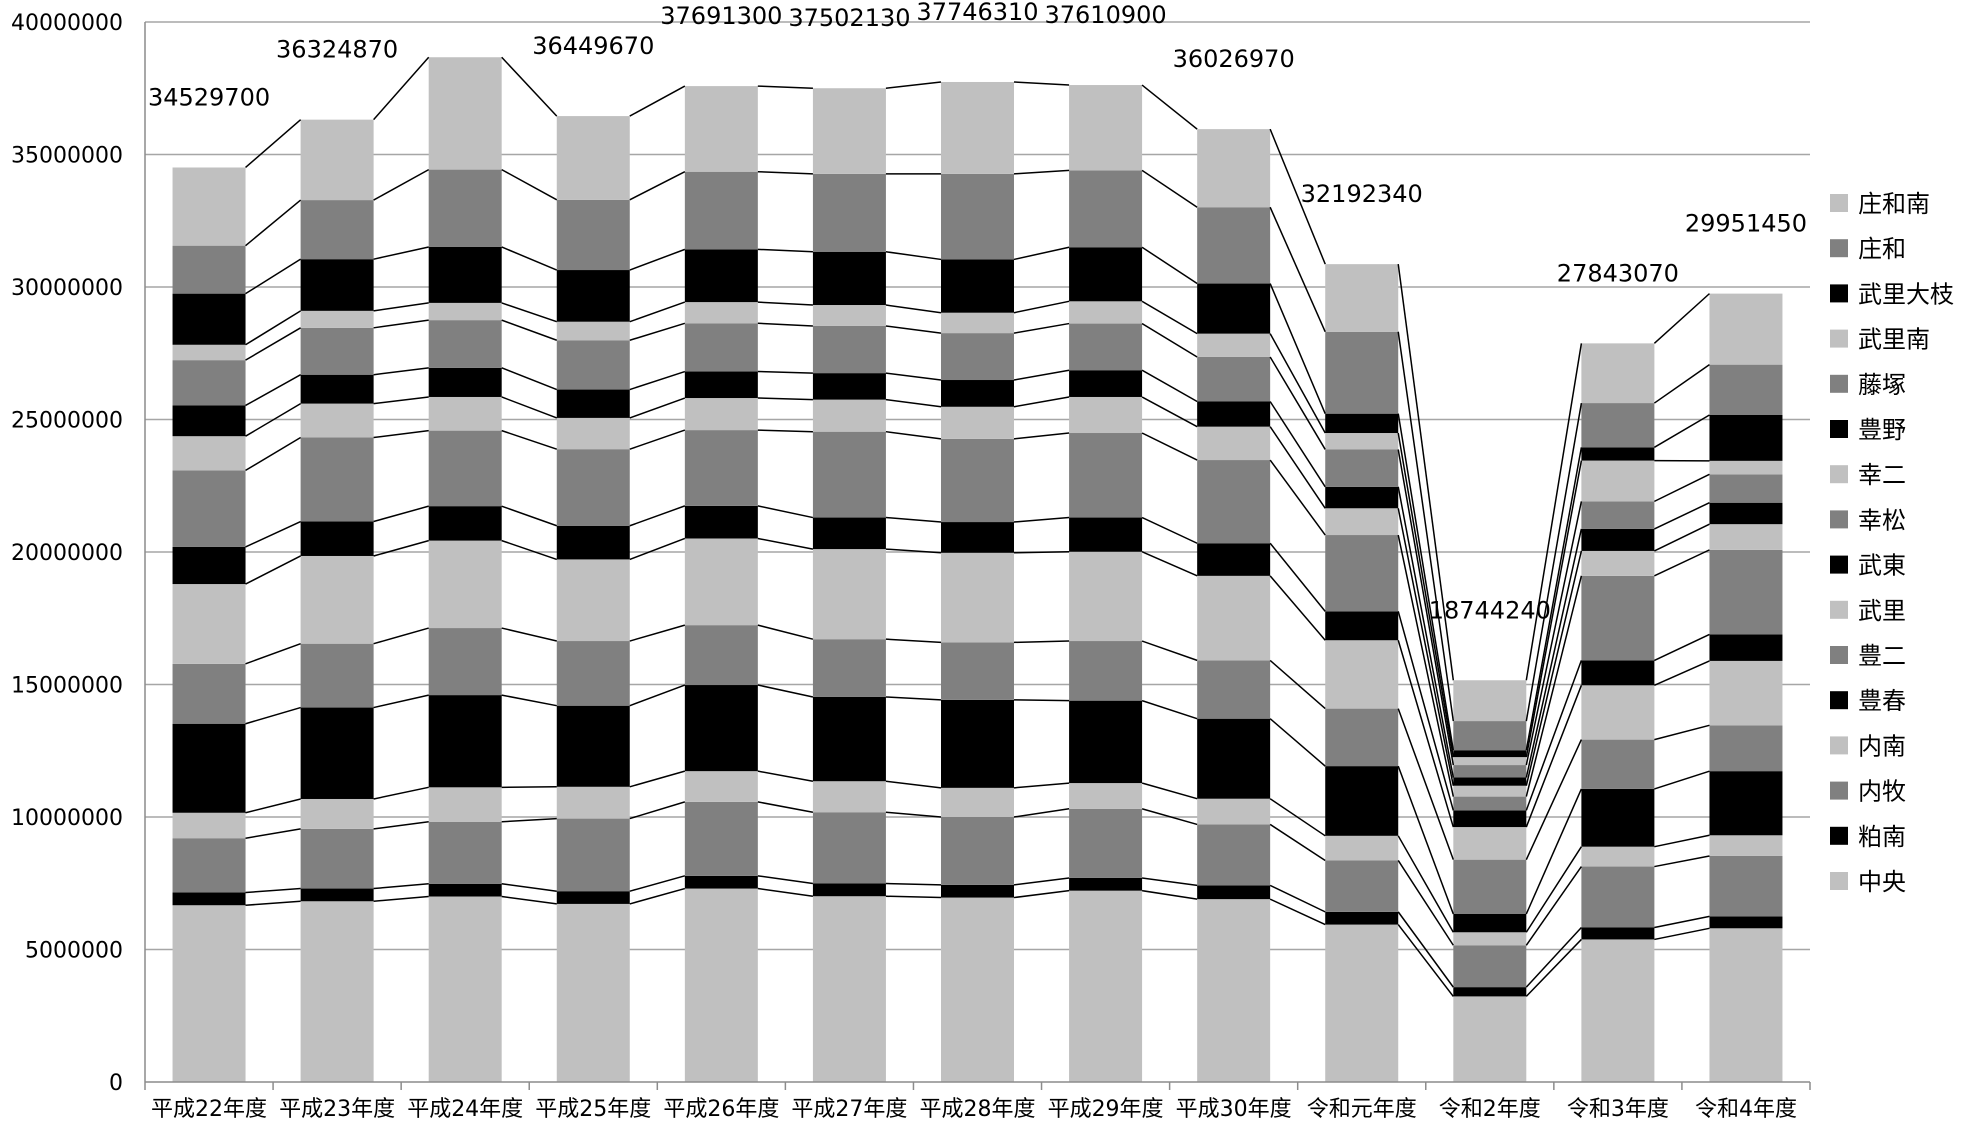 The width and height of the screenshot is (1961, 1130). I want to click on legend-label: 武里, so click(1882, 611).